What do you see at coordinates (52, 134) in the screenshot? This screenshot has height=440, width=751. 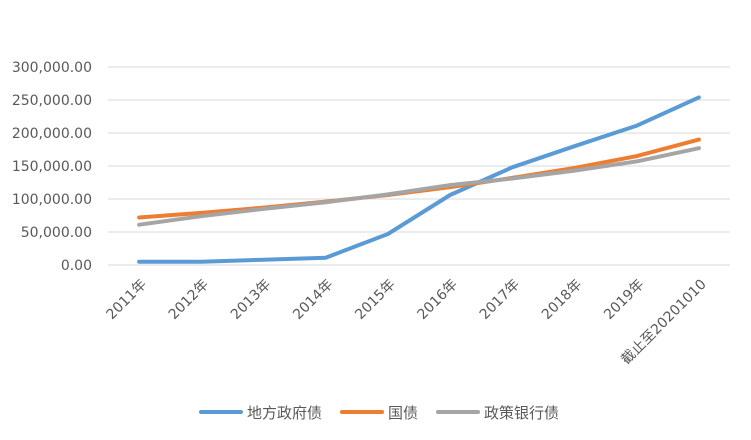 I see `y-tick-label: 200,000.00` at bounding box center [52, 134].